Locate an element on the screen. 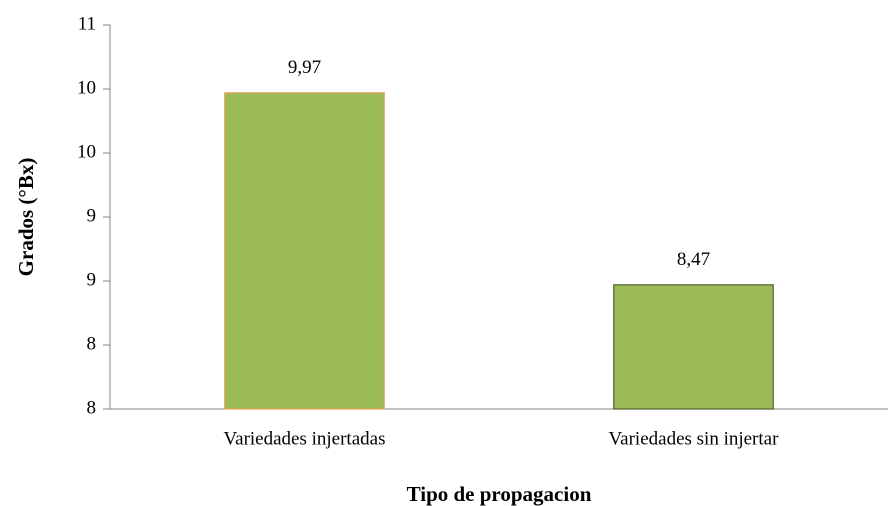  x-tick-label: Variedades injertadas is located at coordinates (305, 438).